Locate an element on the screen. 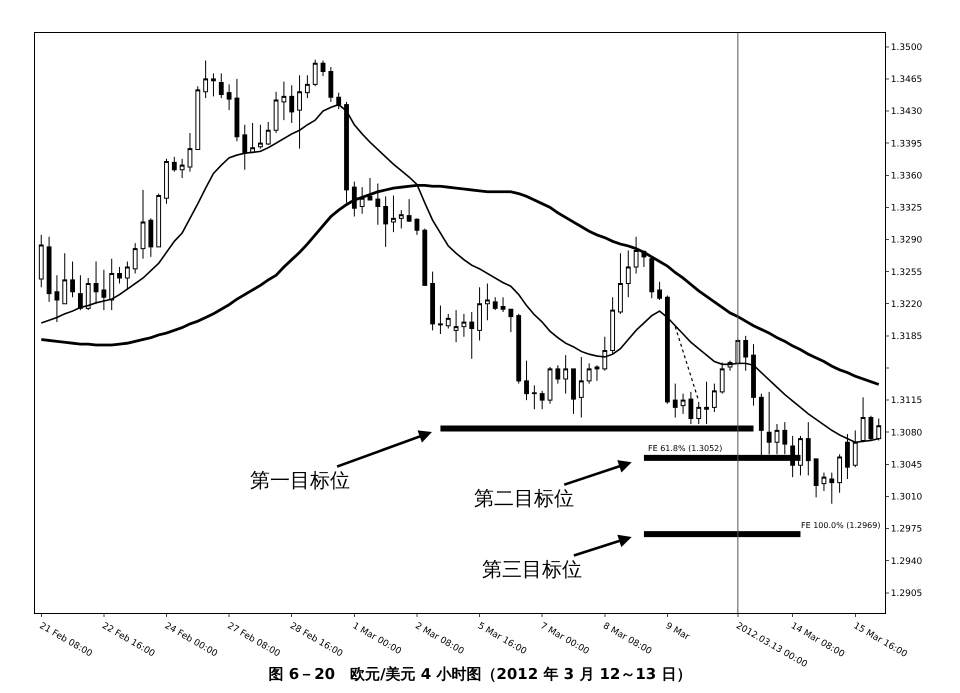 The height and width of the screenshot is (693, 960). text: 图 6－20 欧元/美元 4 小时图（2012 年 3 月 12～13 日） is located at coordinates (480, 674).